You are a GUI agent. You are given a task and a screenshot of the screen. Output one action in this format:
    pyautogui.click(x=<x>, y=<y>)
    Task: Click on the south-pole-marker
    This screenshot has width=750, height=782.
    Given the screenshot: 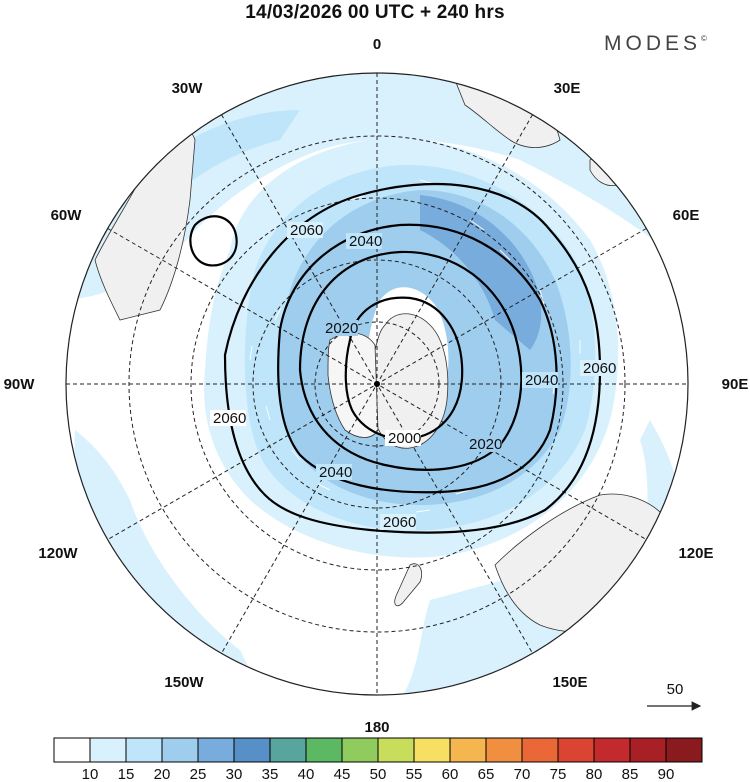 What is the action you would take?
    pyautogui.click(x=377, y=384)
    